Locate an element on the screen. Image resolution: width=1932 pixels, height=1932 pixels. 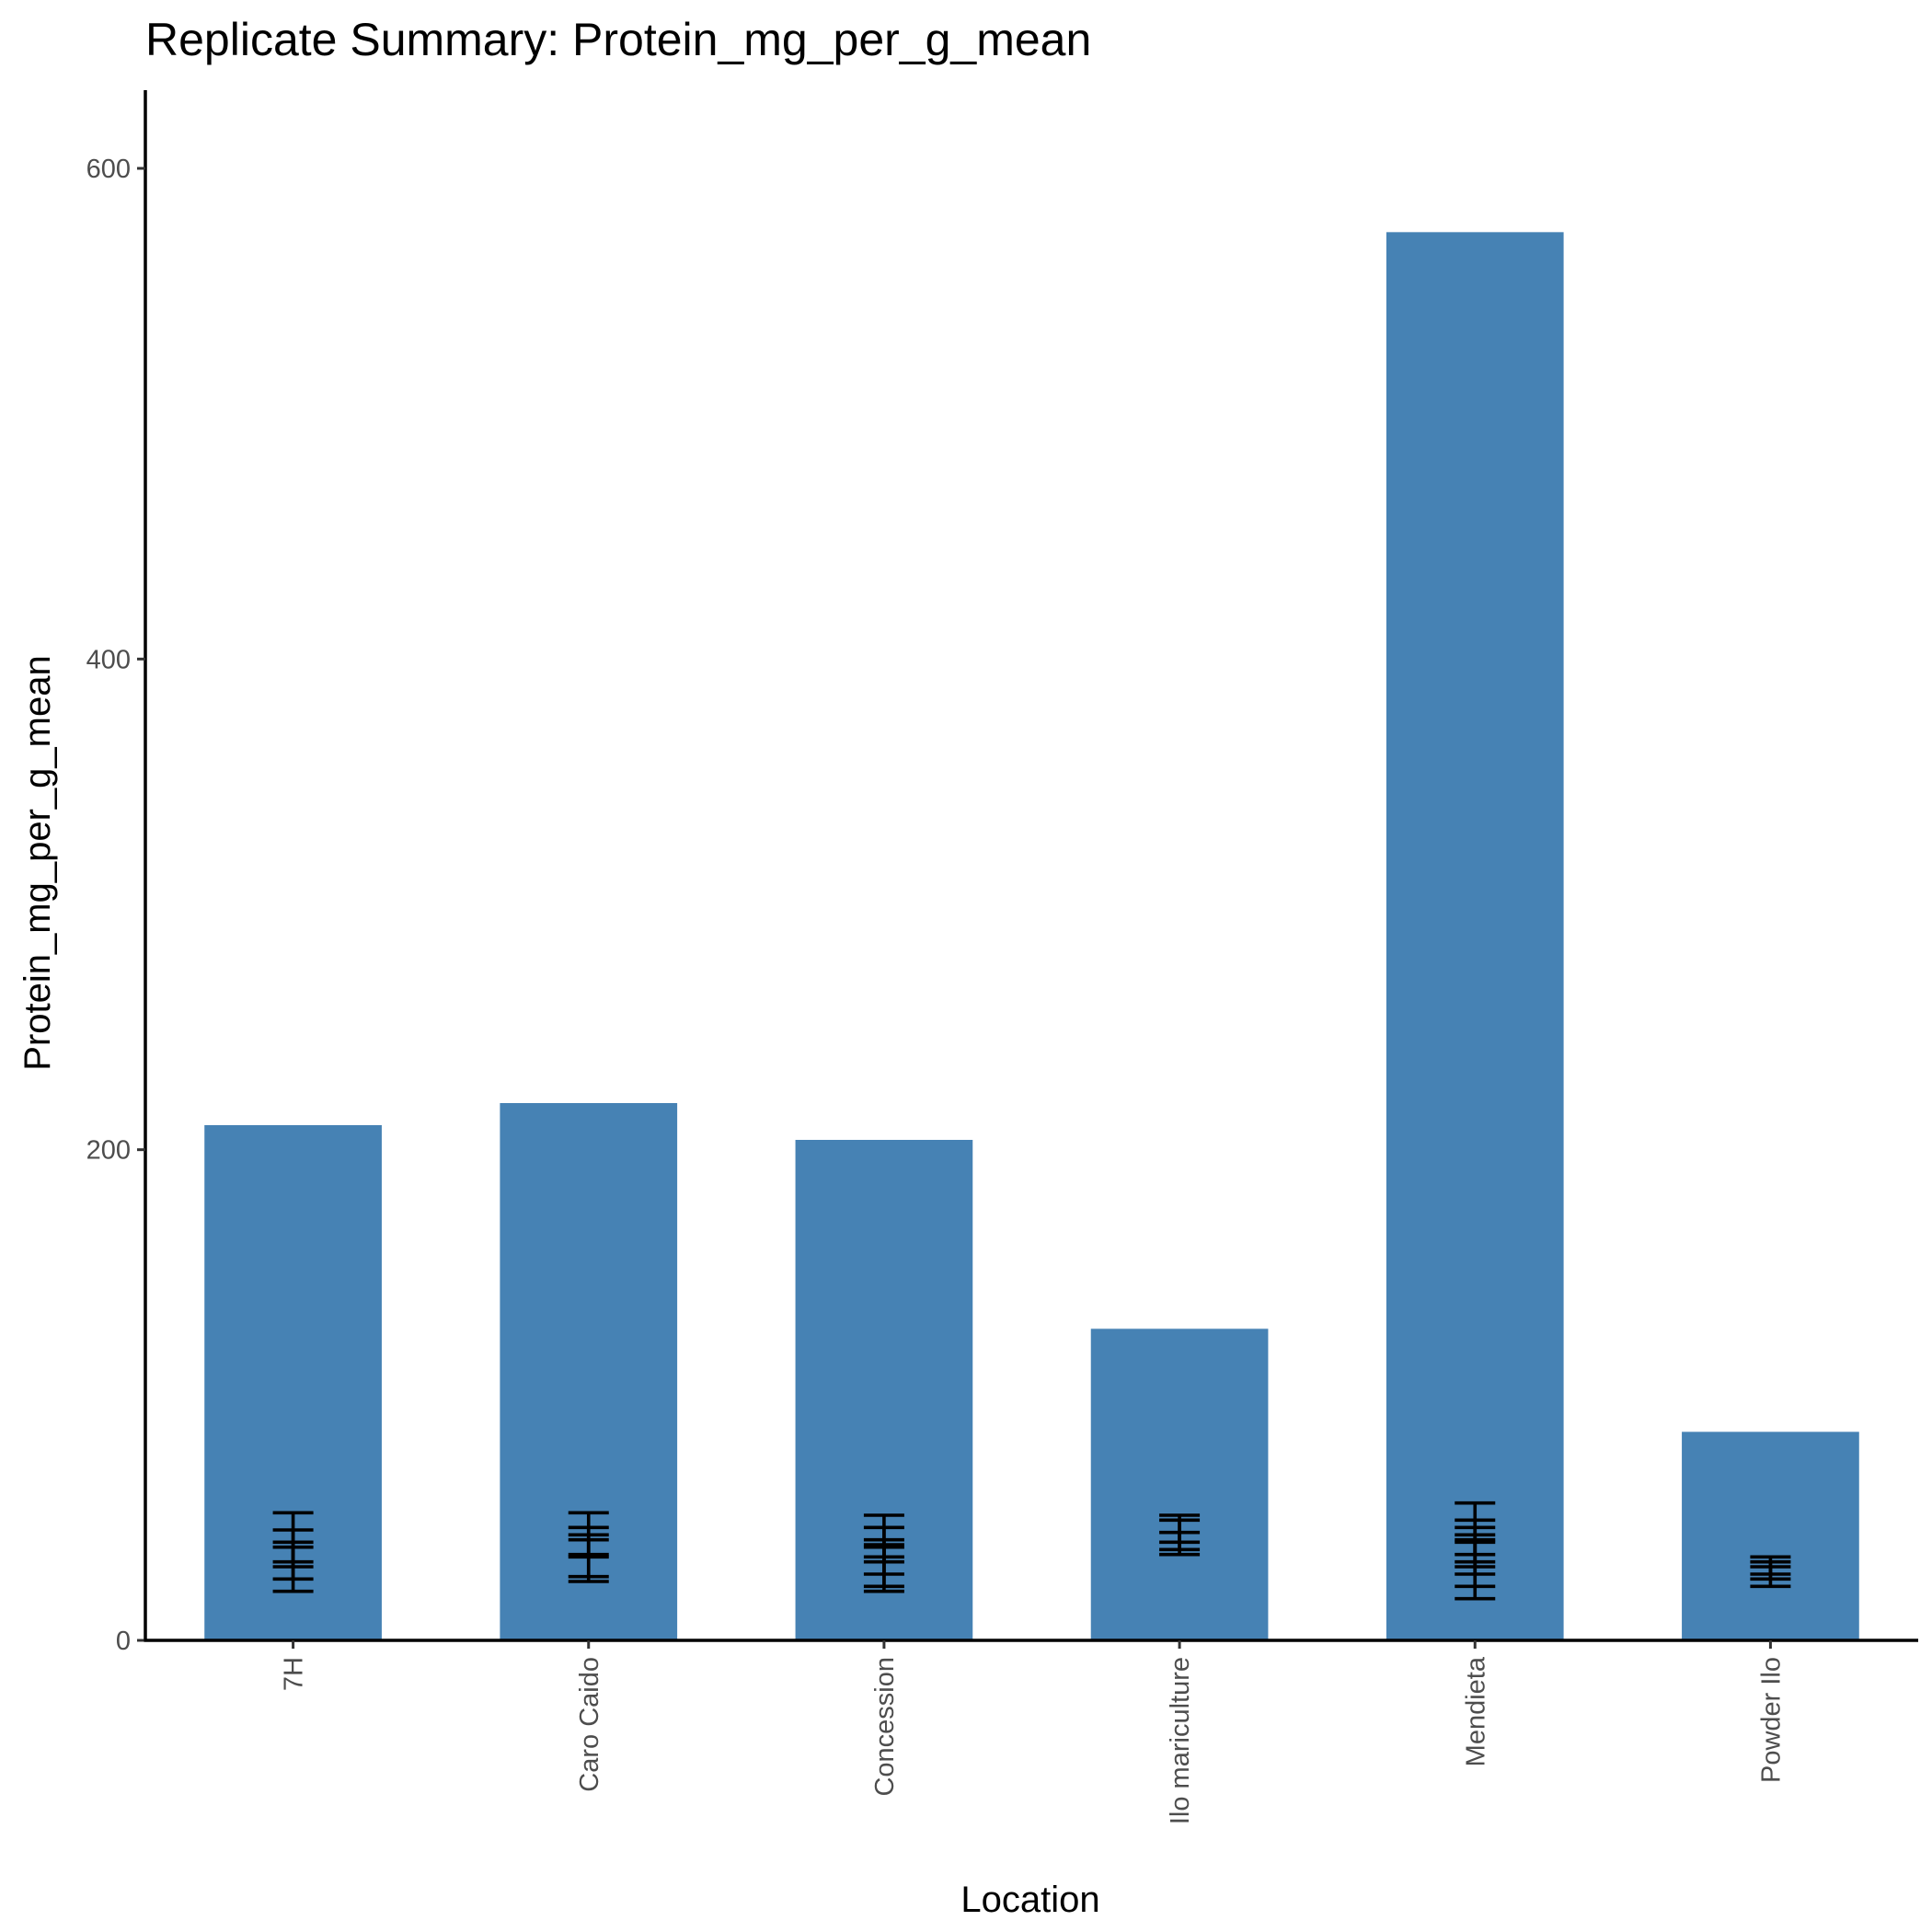
y-tick-label: 600 is located at coordinates (108, 169).